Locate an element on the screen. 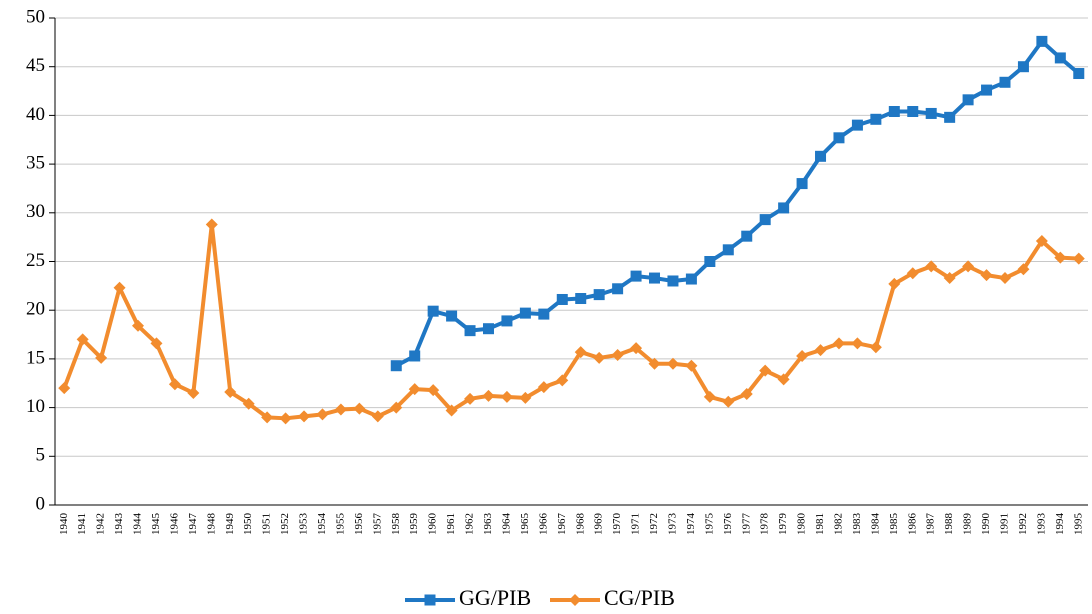 Image resolution: width=1092 pixels, height=614 pixels. x-tick-label: 1942 is located at coordinates (101, 524).